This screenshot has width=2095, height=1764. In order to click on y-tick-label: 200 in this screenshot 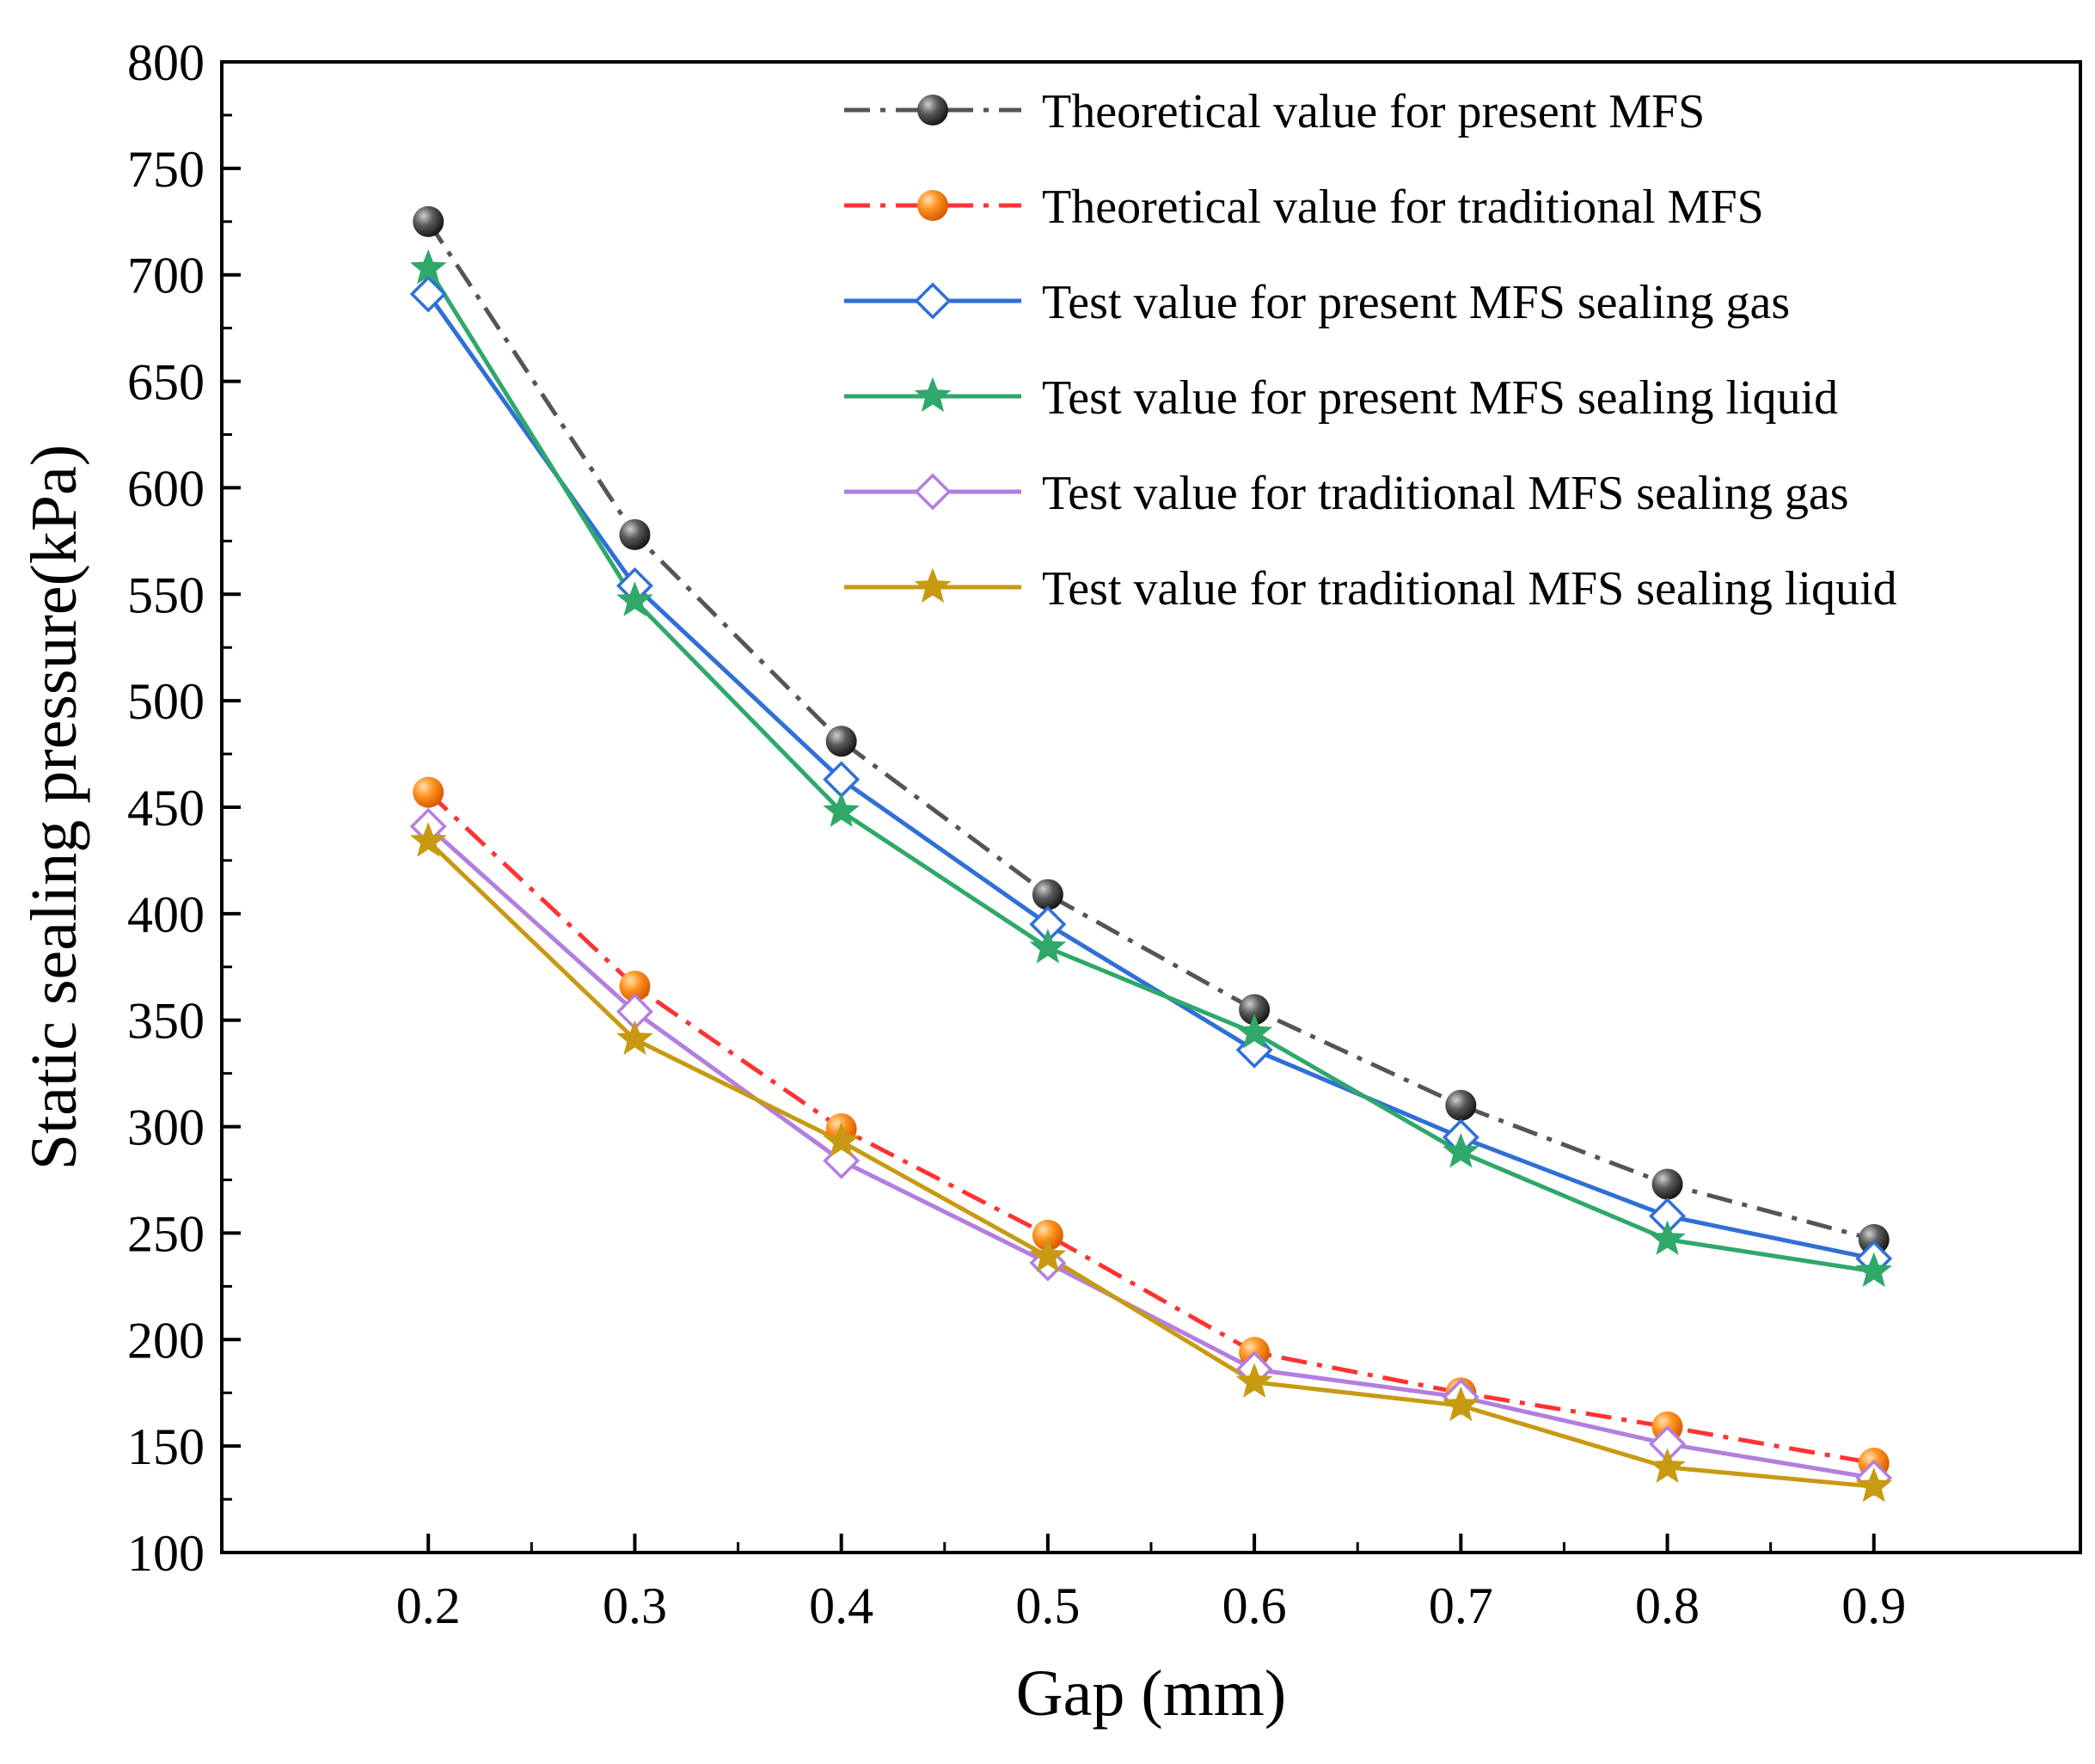, I will do `click(166, 1340)`.